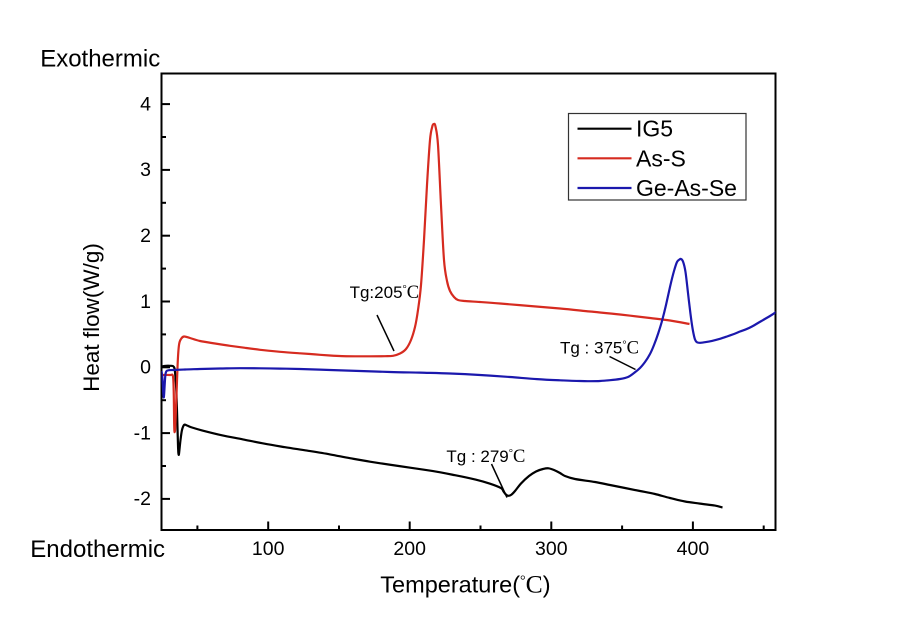 Image resolution: width=900 pixels, height=636 pixels. Describe the element at coordinates (145, 368) in the screenshot. I see `svg-text: 0` at that location.